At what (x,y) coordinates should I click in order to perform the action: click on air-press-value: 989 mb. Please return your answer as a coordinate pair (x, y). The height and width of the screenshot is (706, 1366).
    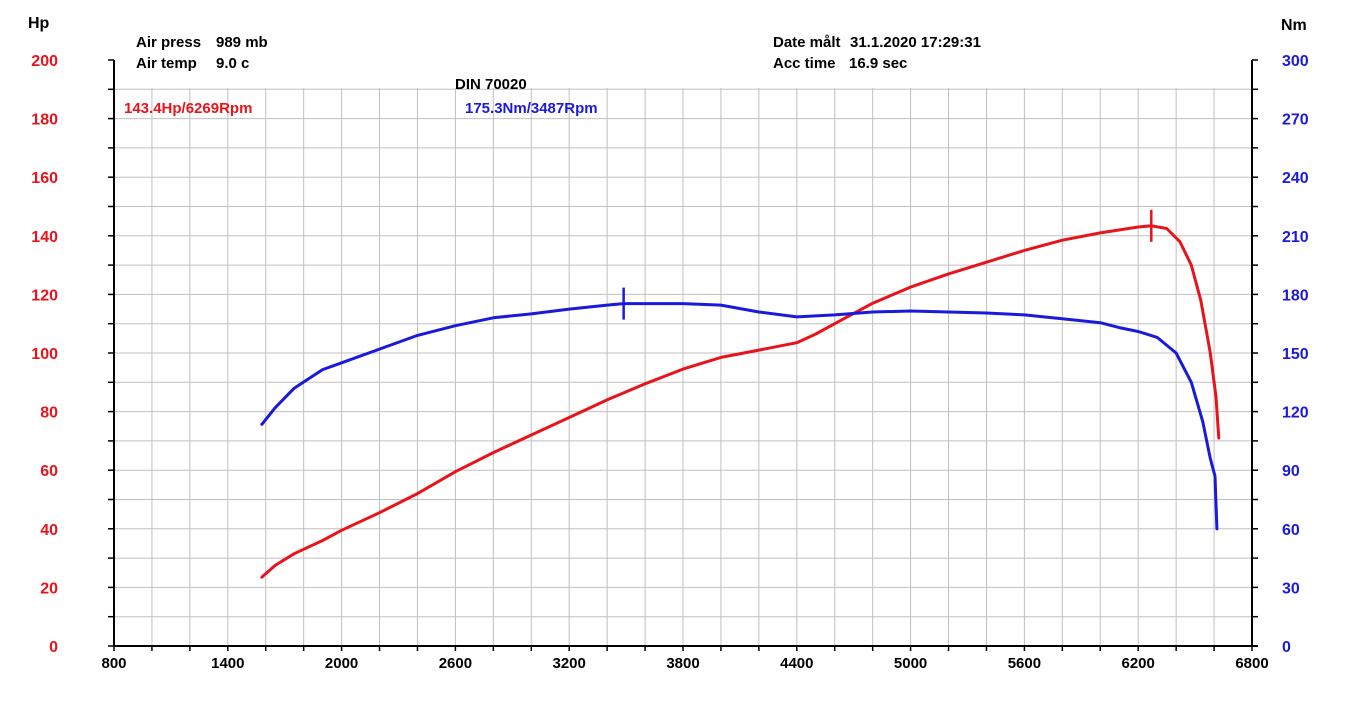
    Looking at the image, I should click on (242, 42).